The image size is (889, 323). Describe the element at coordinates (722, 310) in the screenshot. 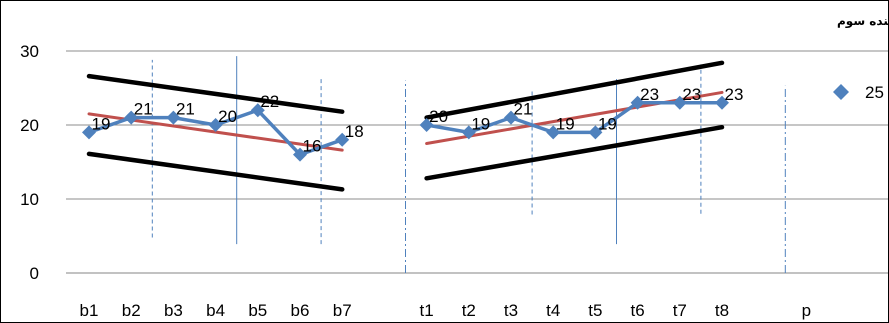

I see `x-tick-label: t8` at that location.